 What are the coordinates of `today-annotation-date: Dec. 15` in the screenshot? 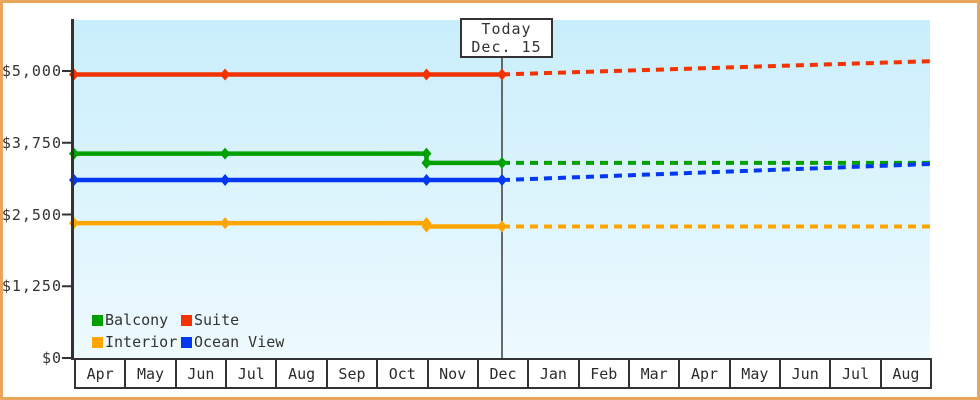 It's located at (506, 47).